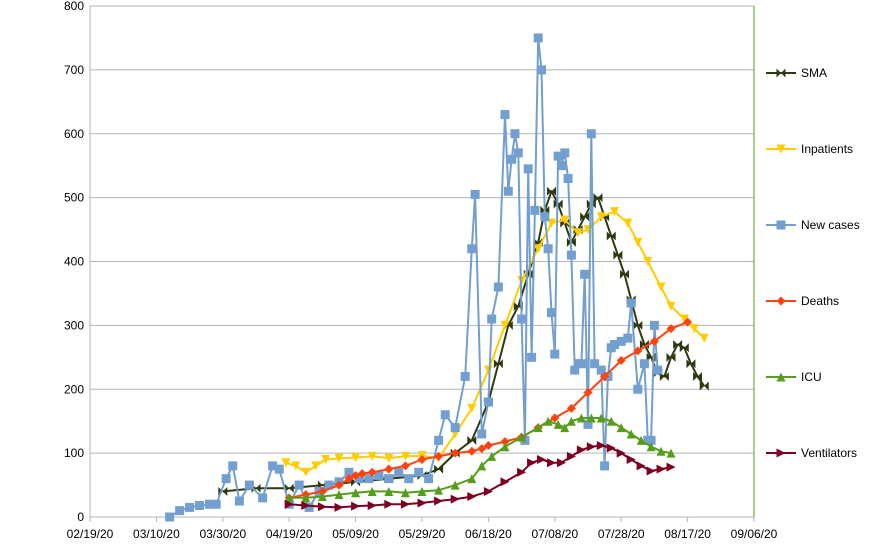  I want to click on legend-label: Ventilators, so click(829, 453).